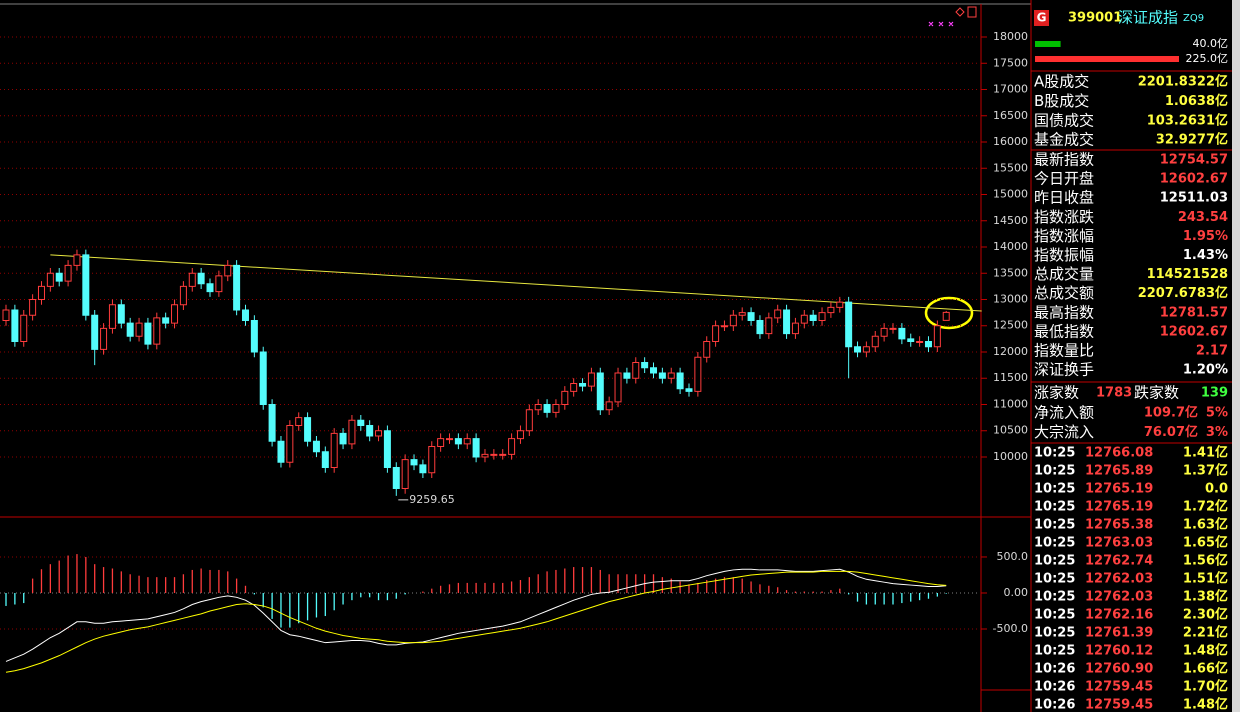 This screenshot has height=712, width=1240. What do you see at coordinates (1064, 255) in the screenshot?
I see `row-label: 指数振幅` at bounding box center [1064, 255].